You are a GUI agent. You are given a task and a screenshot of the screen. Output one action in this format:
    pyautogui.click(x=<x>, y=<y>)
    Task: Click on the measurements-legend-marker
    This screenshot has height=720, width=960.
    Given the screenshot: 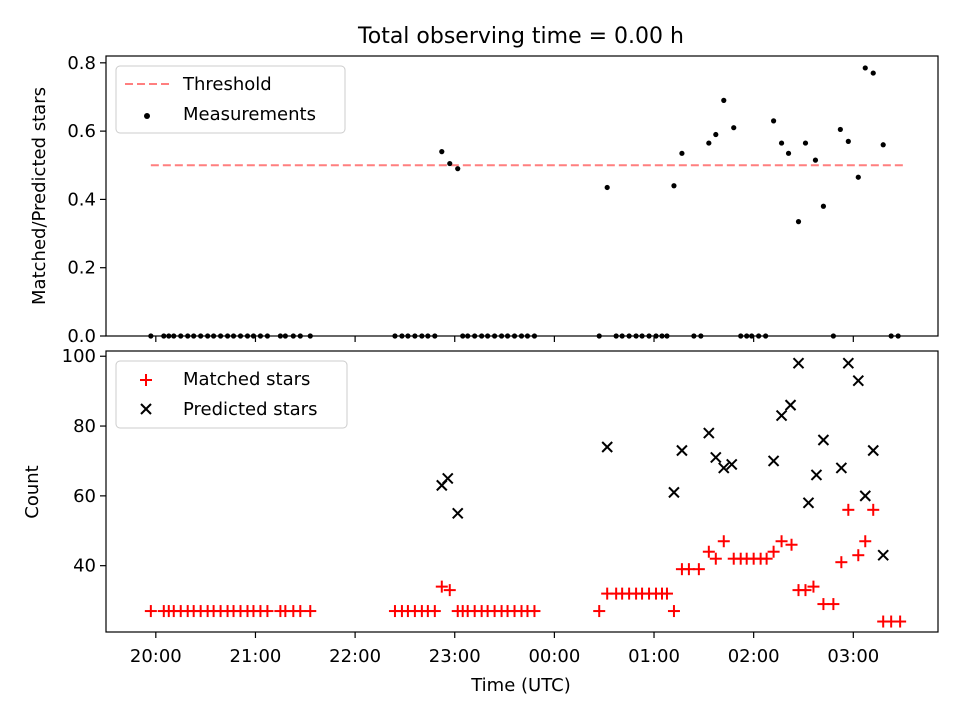 What is the action you would take?
    pyautogui.click(x=147, y=116)
    